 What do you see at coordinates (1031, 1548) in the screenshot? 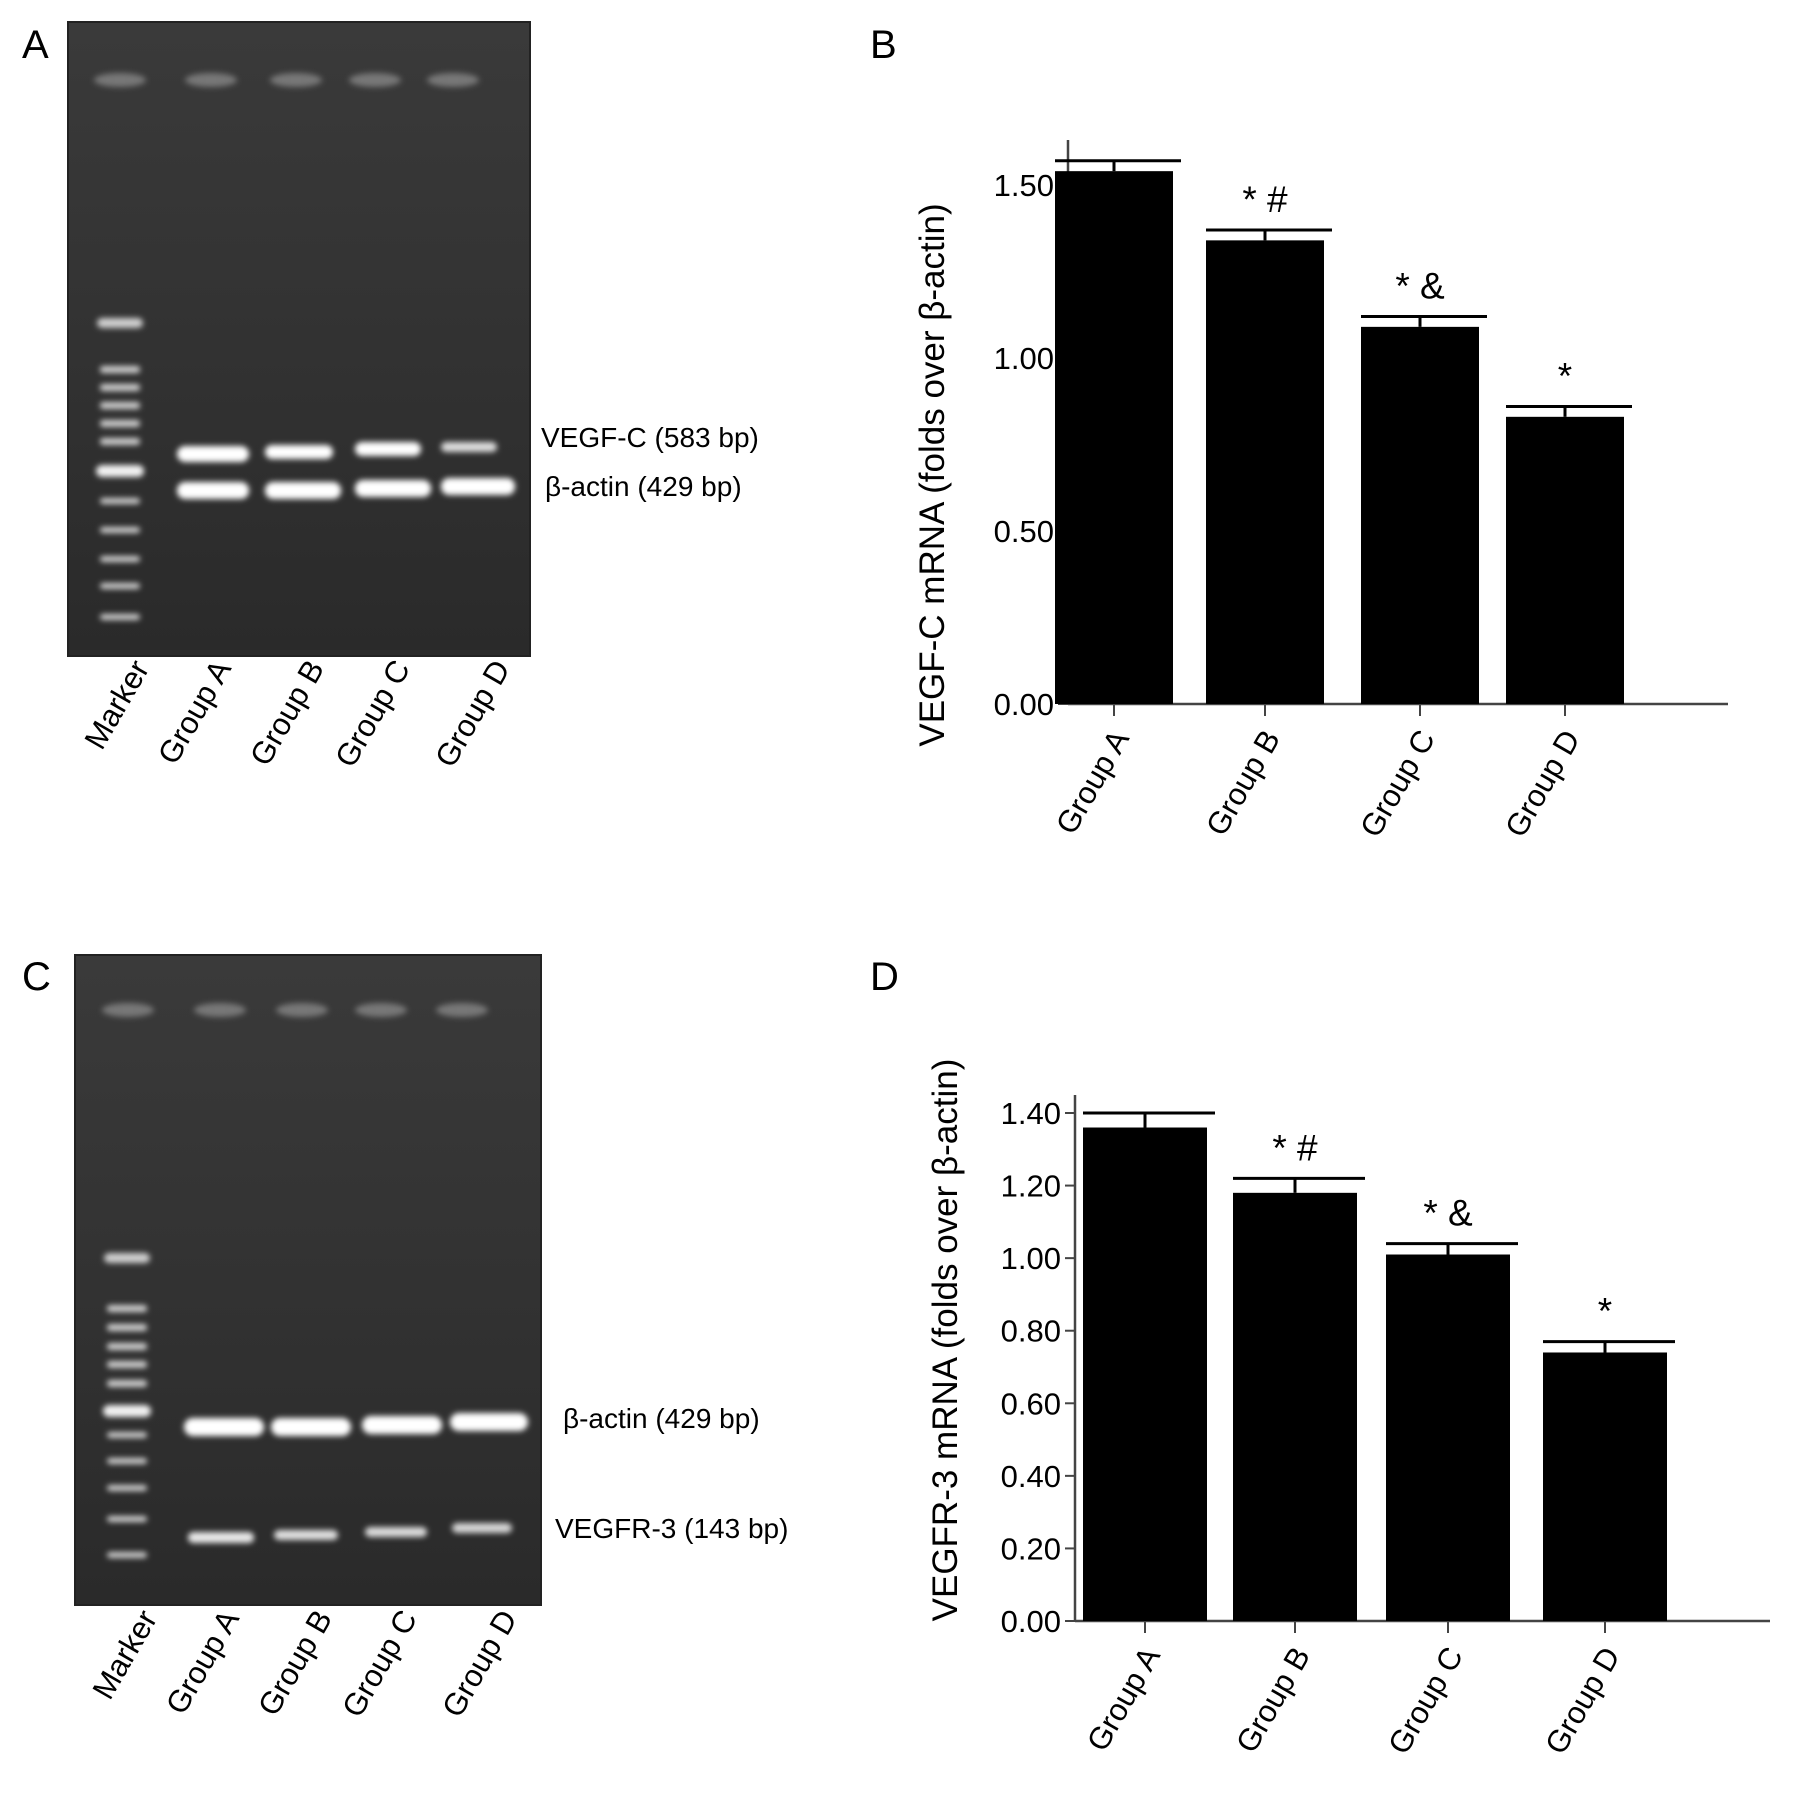
I see `y-tick-label: 0.20` at bounding box center [1031, 1548].